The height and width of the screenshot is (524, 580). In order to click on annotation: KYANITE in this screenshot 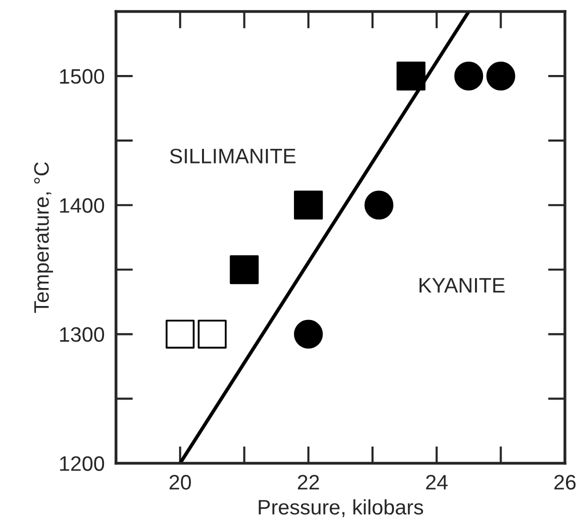, I will do `click(462, 285)`.